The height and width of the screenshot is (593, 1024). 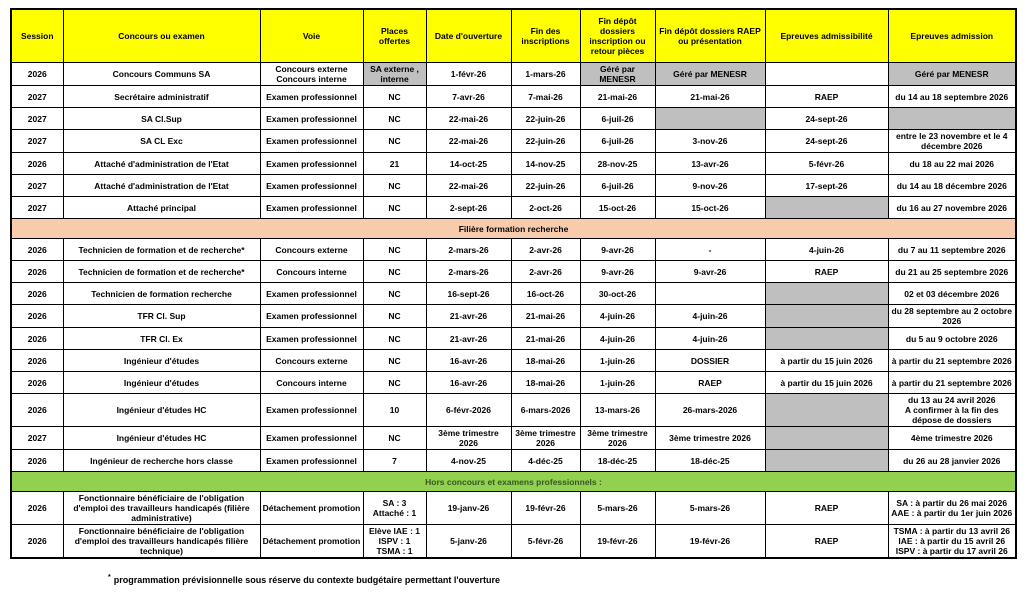 What do you see at coordinates (468, 208) in the screenshot?
I see `table-cell: 2-sept-26` at bounding box center [468, 208].